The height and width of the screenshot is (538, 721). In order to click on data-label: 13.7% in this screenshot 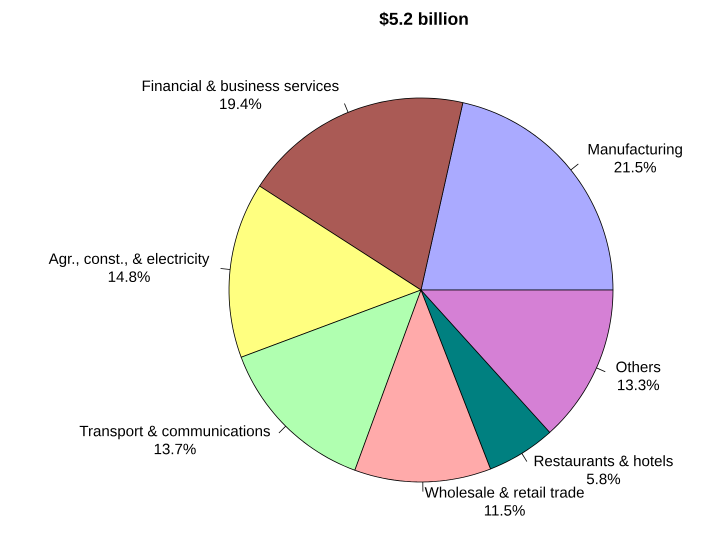, I will do `click(175, 449)`.